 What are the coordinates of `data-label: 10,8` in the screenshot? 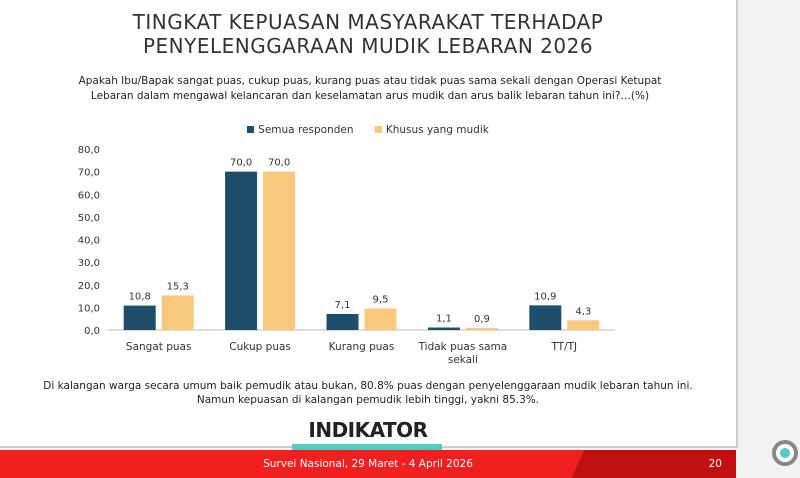 It's located at (140, 297).